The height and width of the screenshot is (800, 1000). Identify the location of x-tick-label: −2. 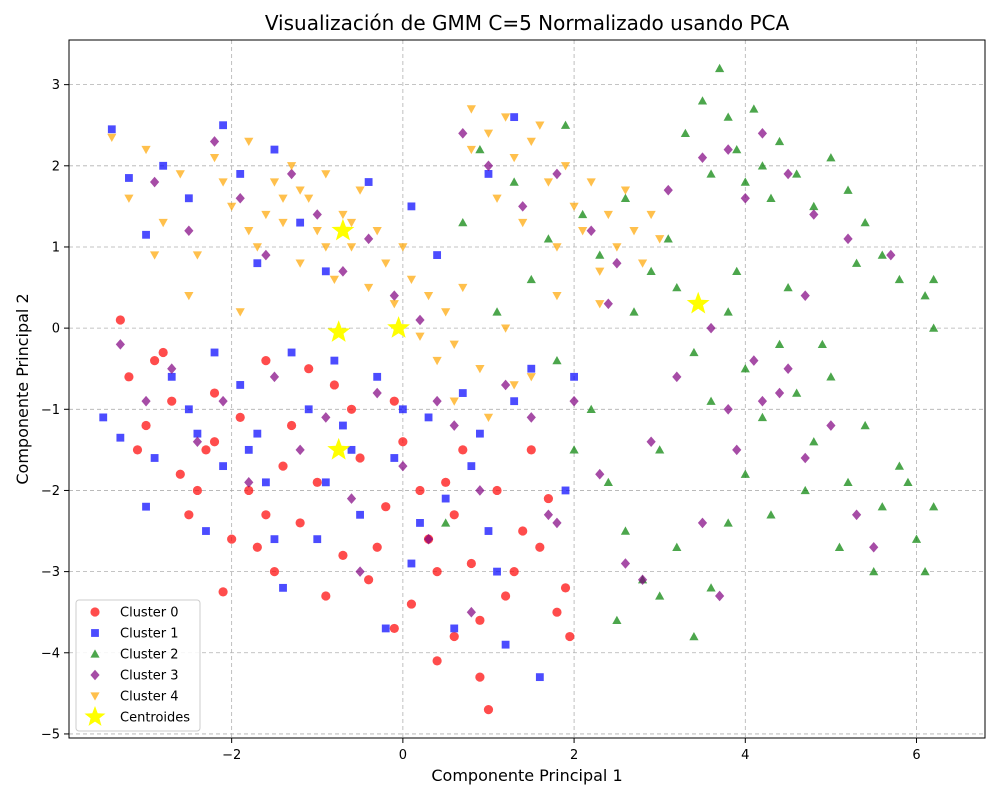
(231, 755).